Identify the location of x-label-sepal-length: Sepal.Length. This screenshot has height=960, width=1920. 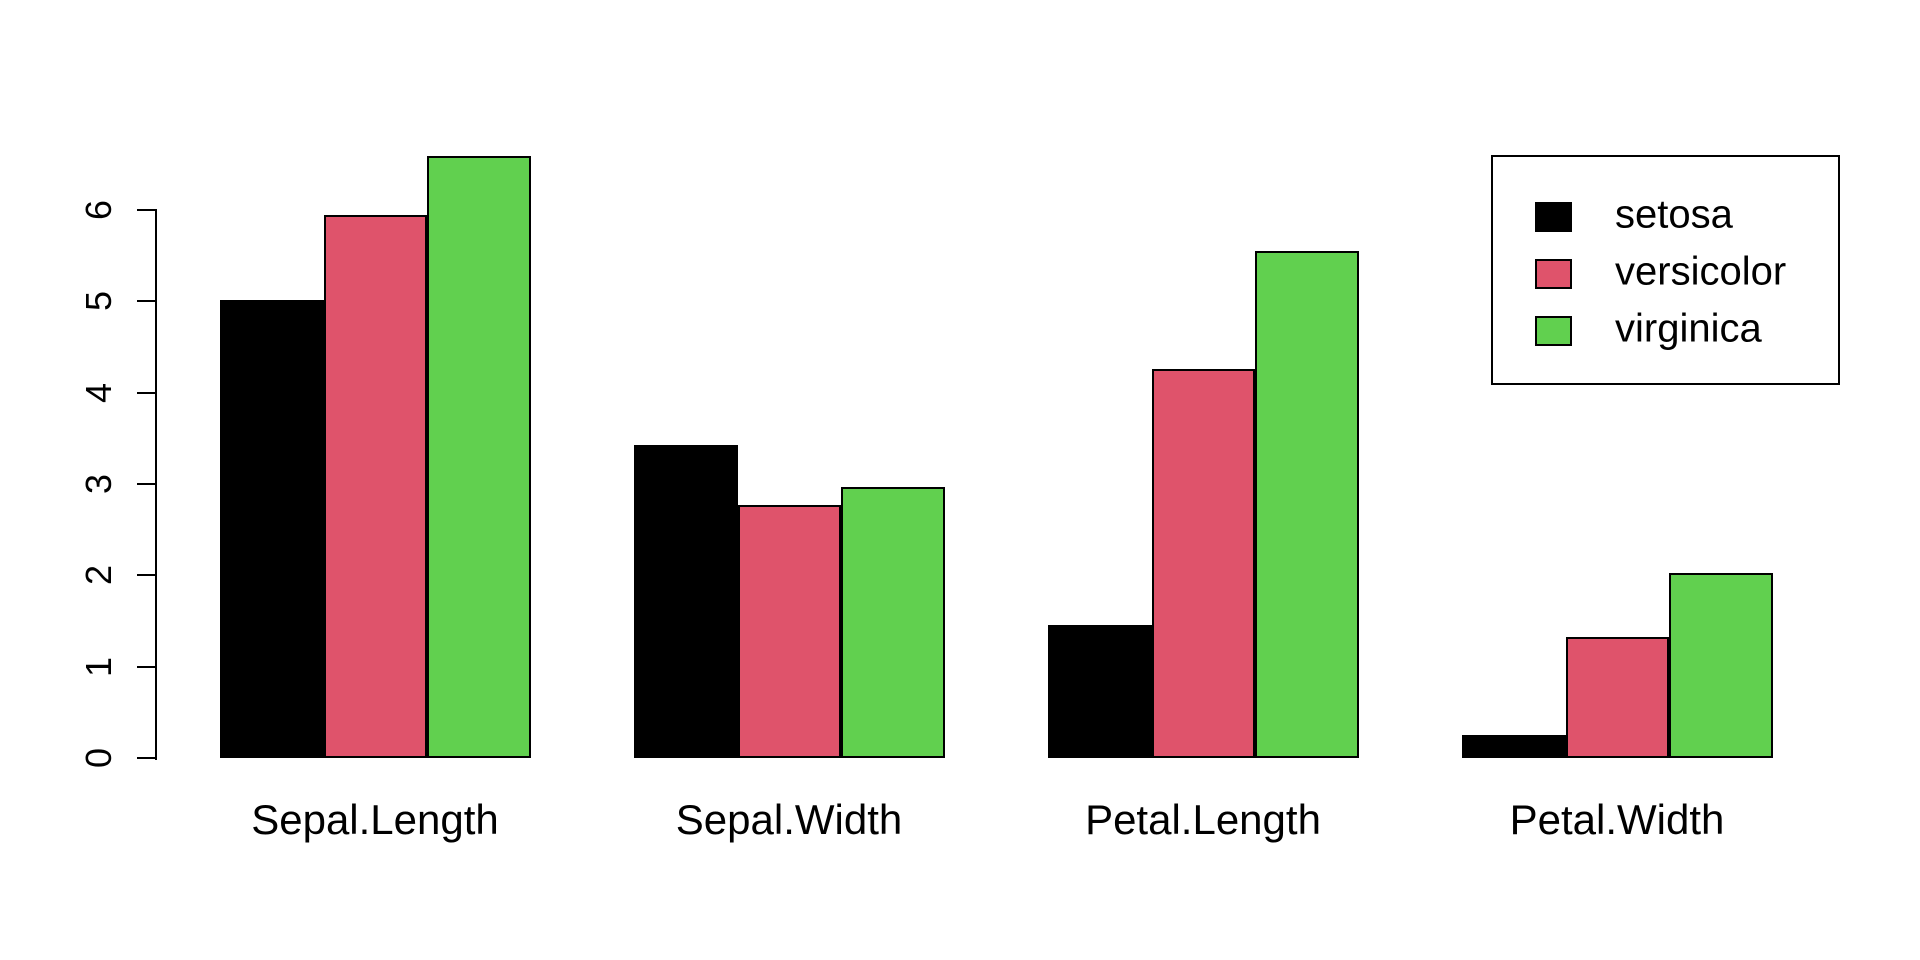
(375, 819).